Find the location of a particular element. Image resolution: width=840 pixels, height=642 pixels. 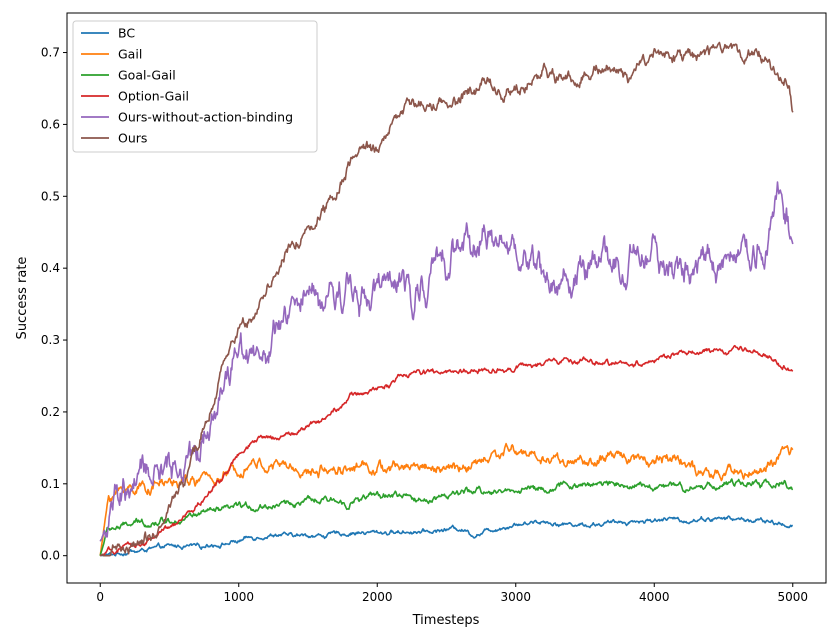

y-tick-label: 0.5 is located at coordinates (50, 196).